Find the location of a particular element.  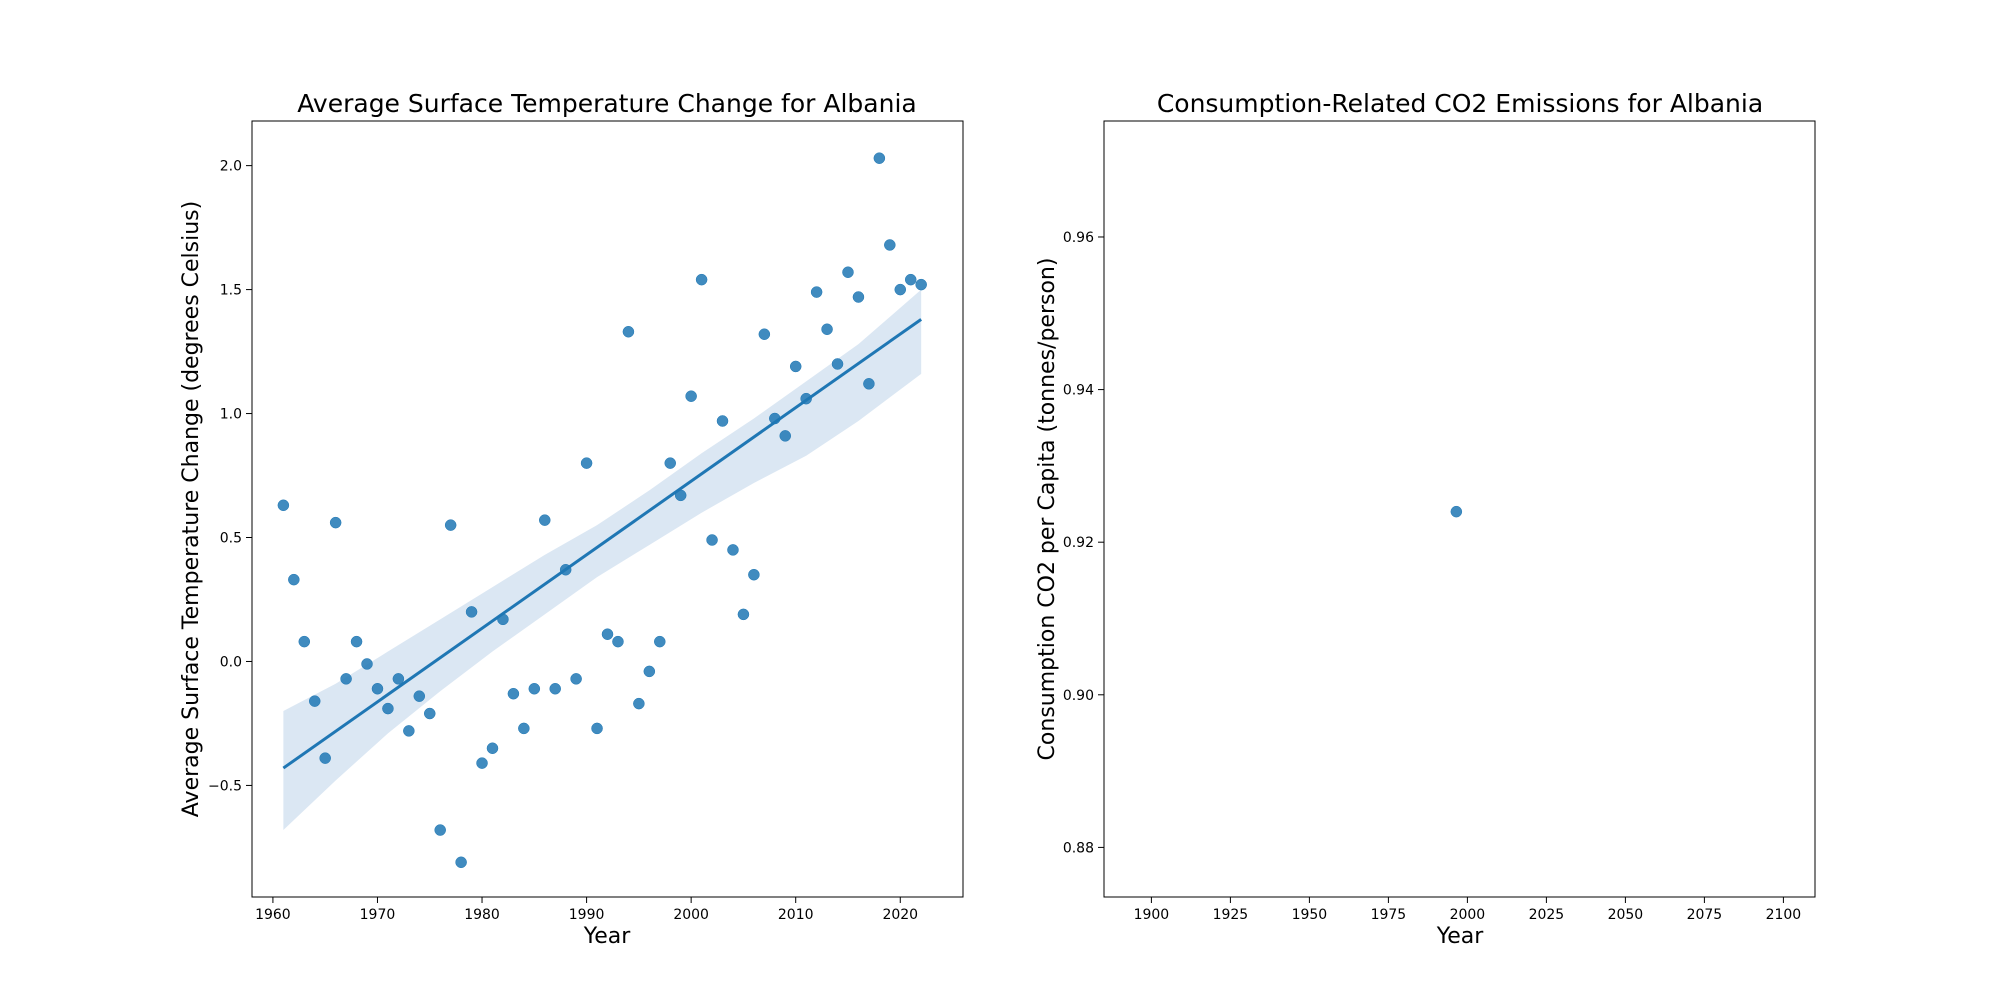

scatter-points is located at coordinates (1456, 511).